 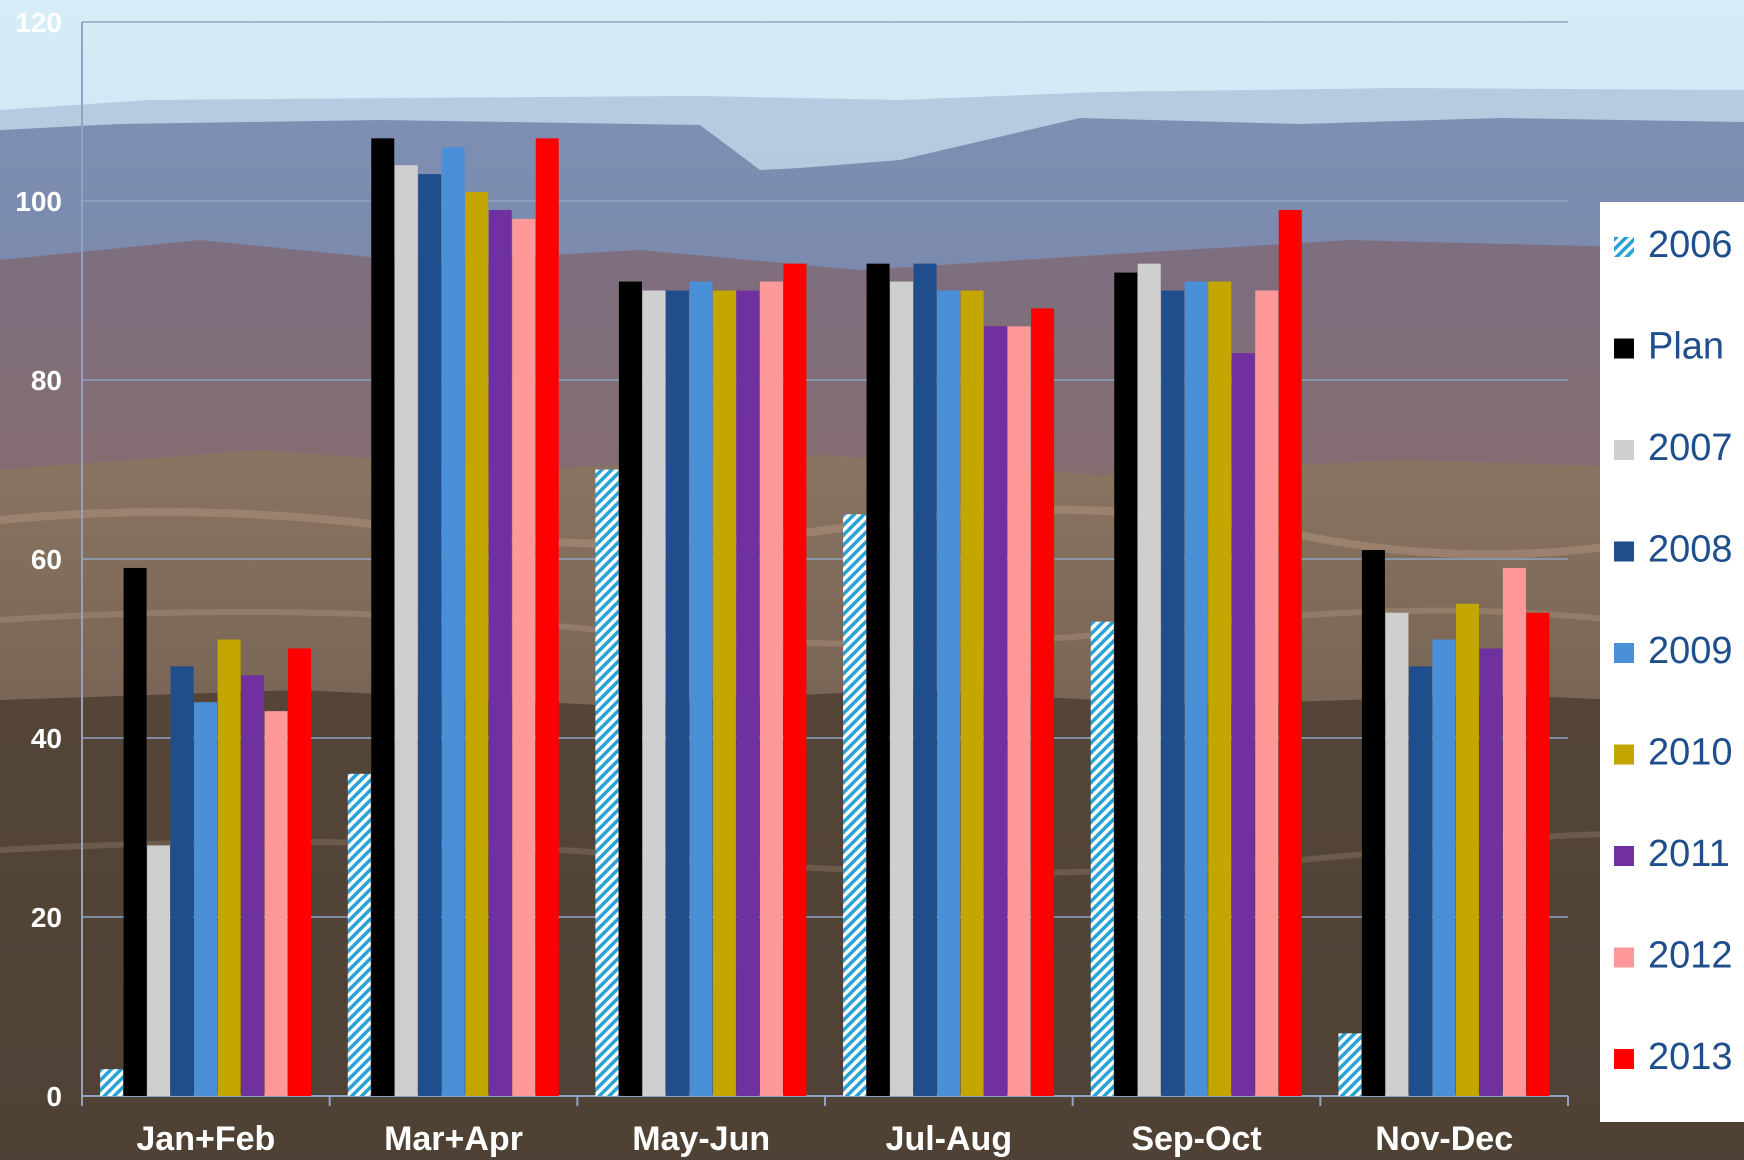 What do you see at coordinates (1624, 754) in the screenshot?
I see `legend-swatch-2010` at bounding box center [1624, 754].